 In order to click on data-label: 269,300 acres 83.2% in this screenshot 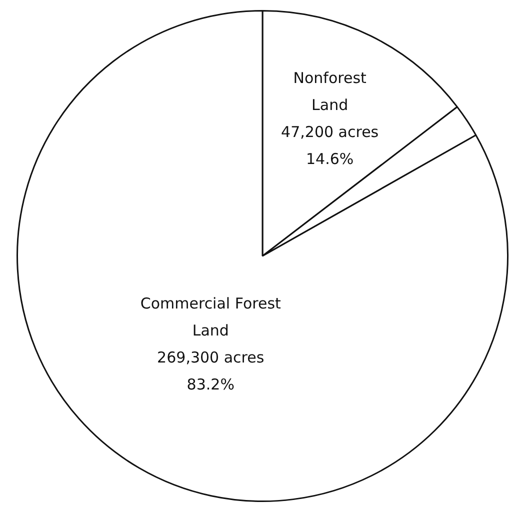, I will do `click(210, 371)`.